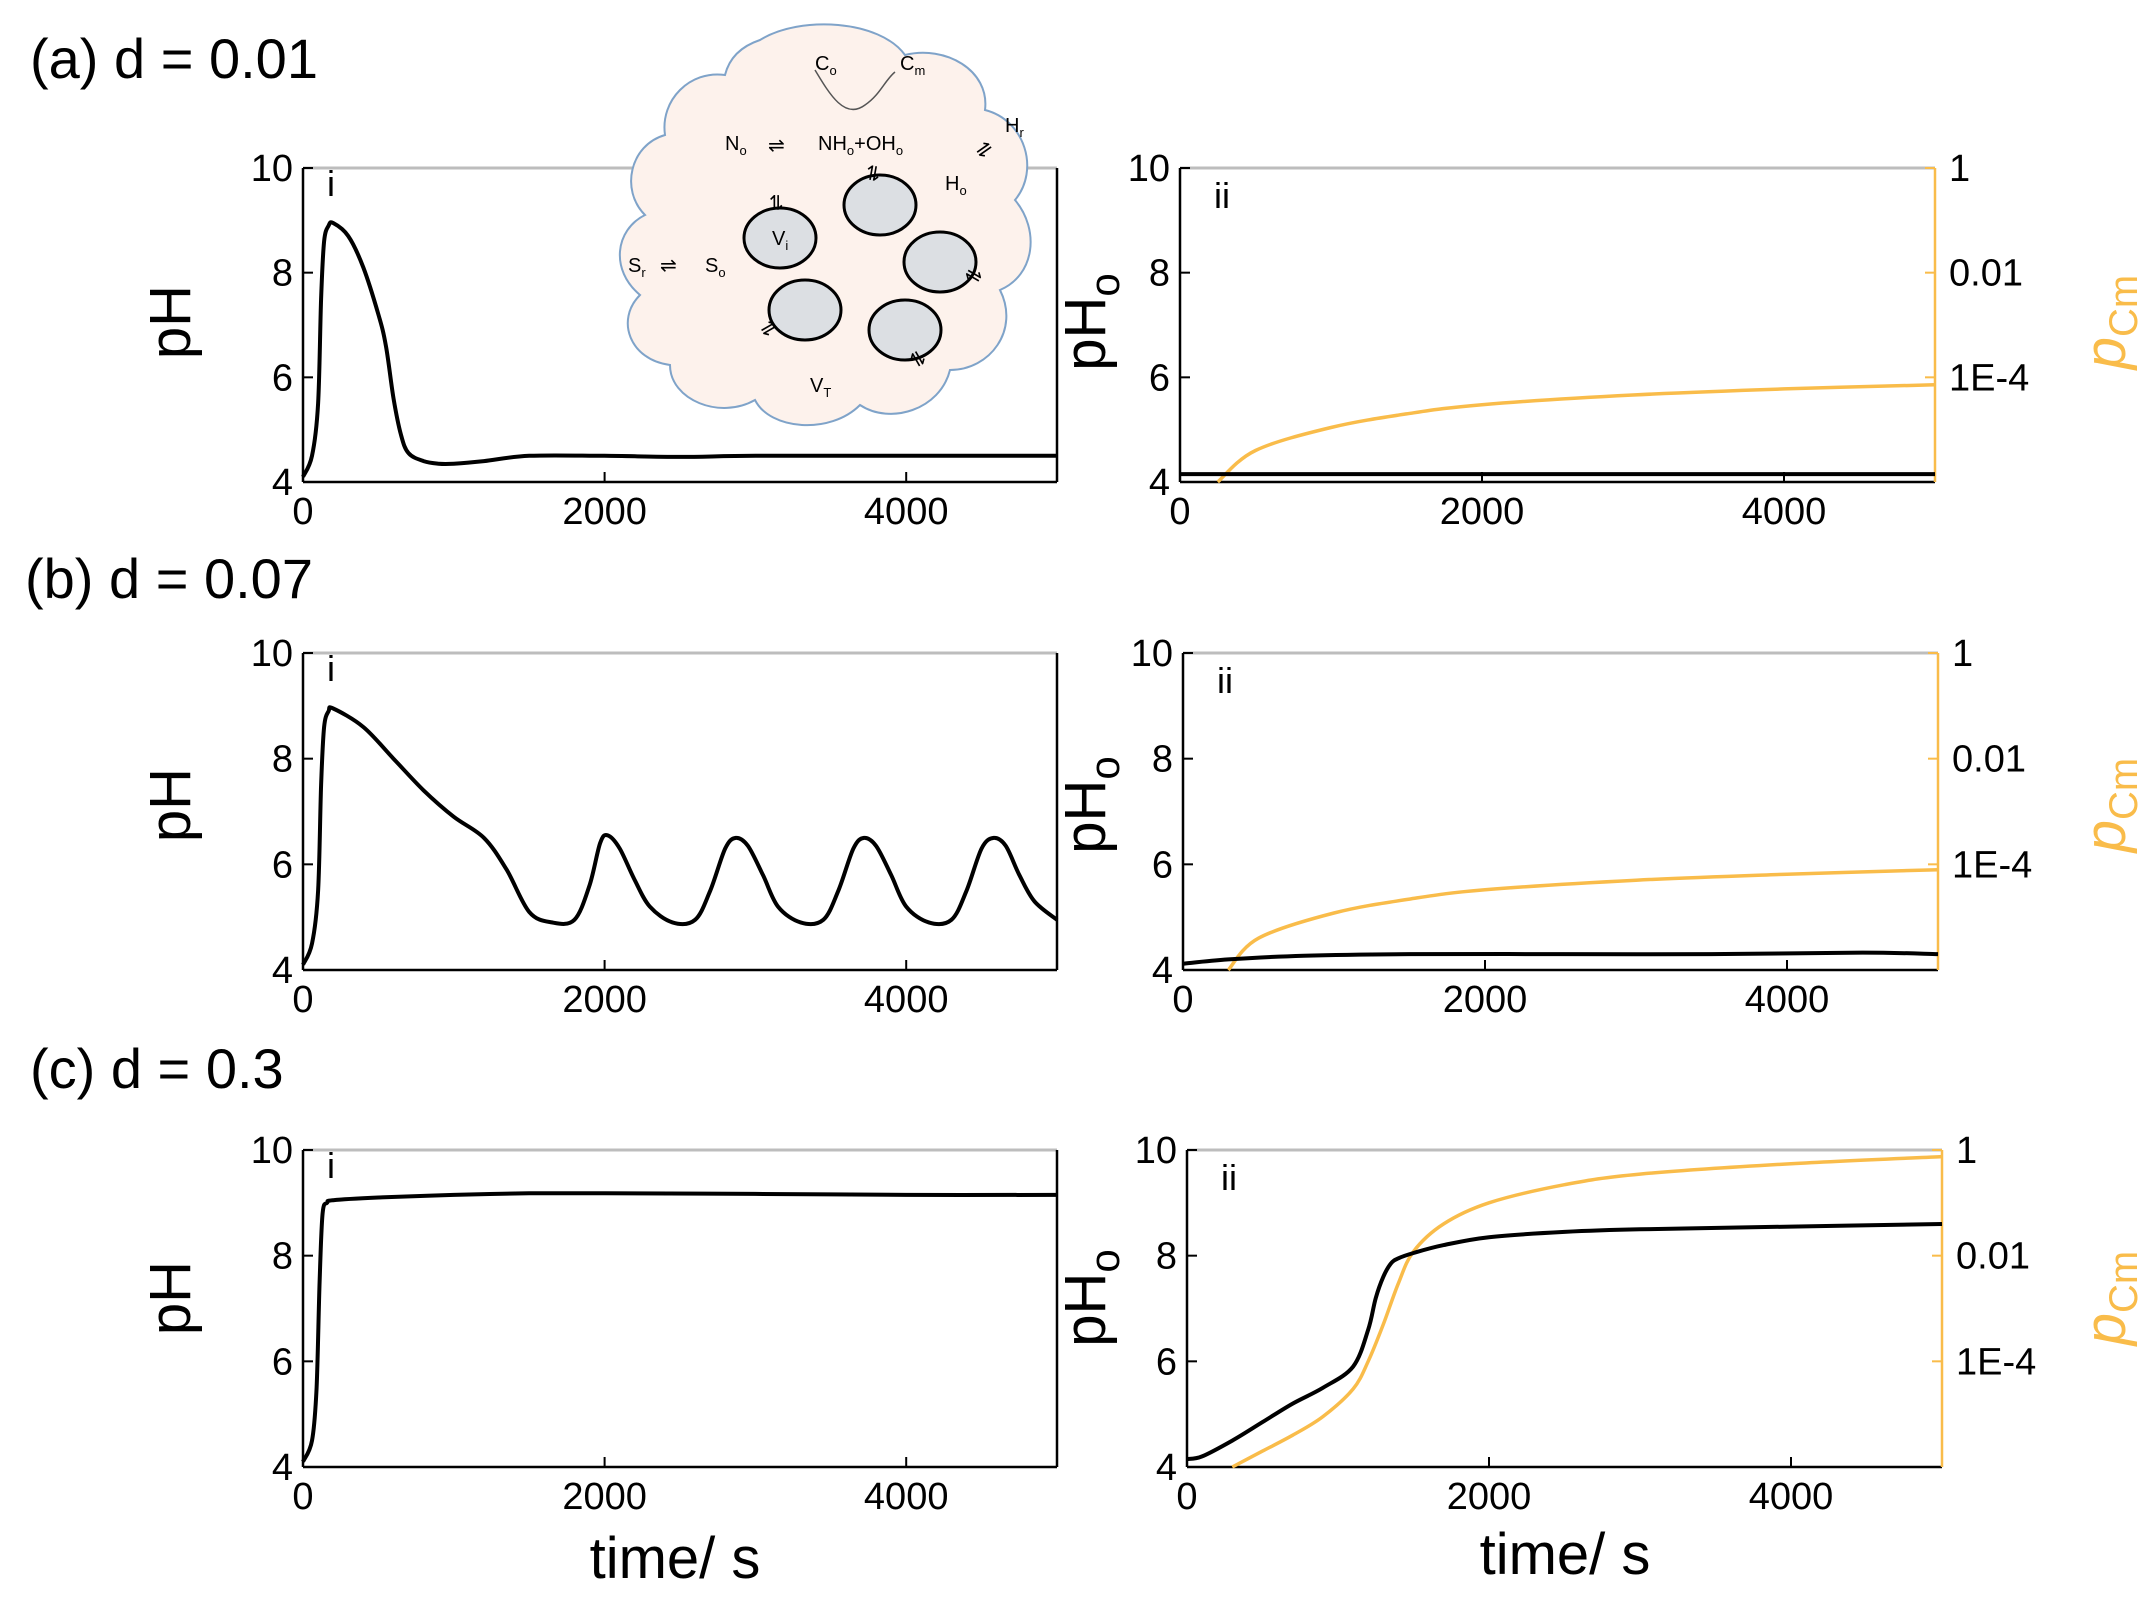  I want to click on label-Co-sub: o, so click(832, 70).